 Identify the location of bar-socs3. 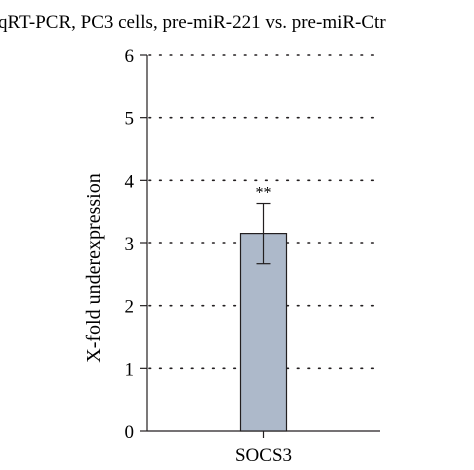
(263, 332).